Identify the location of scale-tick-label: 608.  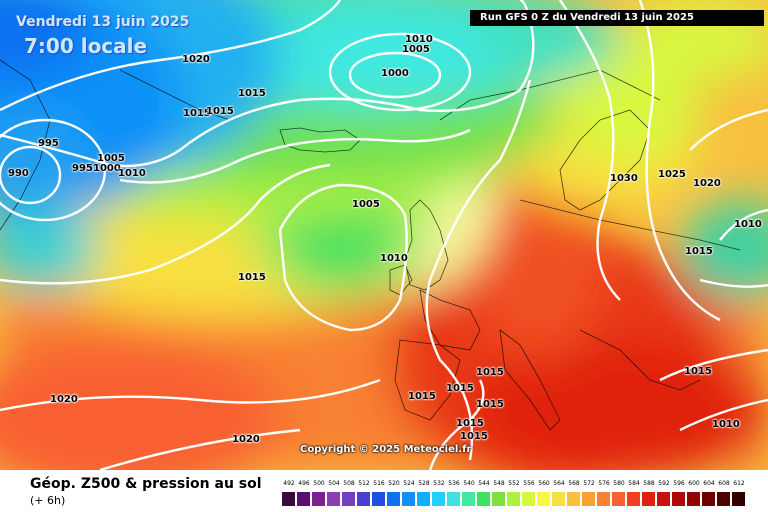
(724, 483).